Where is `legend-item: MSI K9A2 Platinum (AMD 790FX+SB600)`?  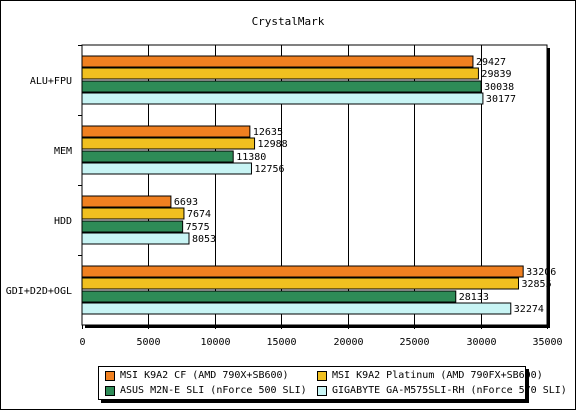 legend-item: MSI K9A2 Platinum (AMD 790FX+SB600) is located at coordinates (430, 376).